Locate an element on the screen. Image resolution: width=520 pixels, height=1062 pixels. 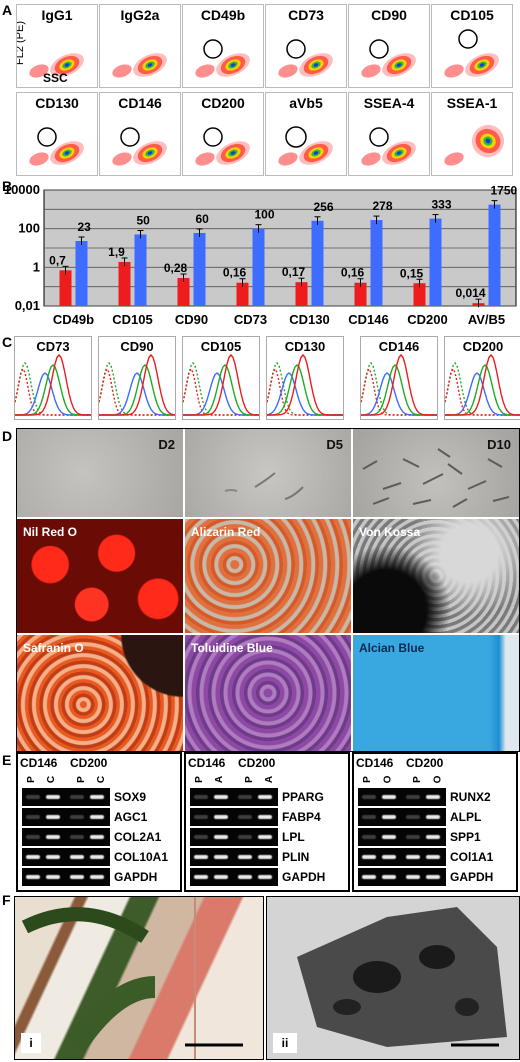
data-label: 100 is located at coordinates (265, 215).